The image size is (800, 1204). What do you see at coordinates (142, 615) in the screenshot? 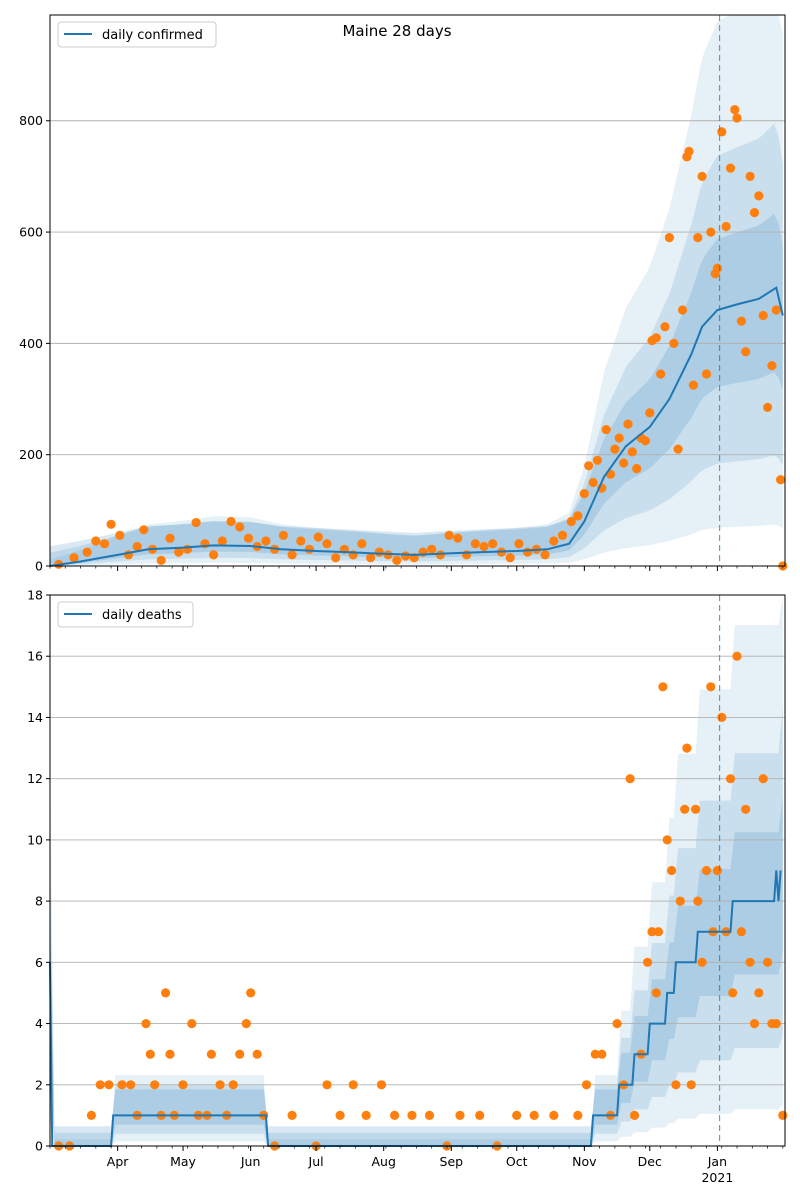
I see `deaths-legend-label: daily deaths` at bounding box center [142, 615].